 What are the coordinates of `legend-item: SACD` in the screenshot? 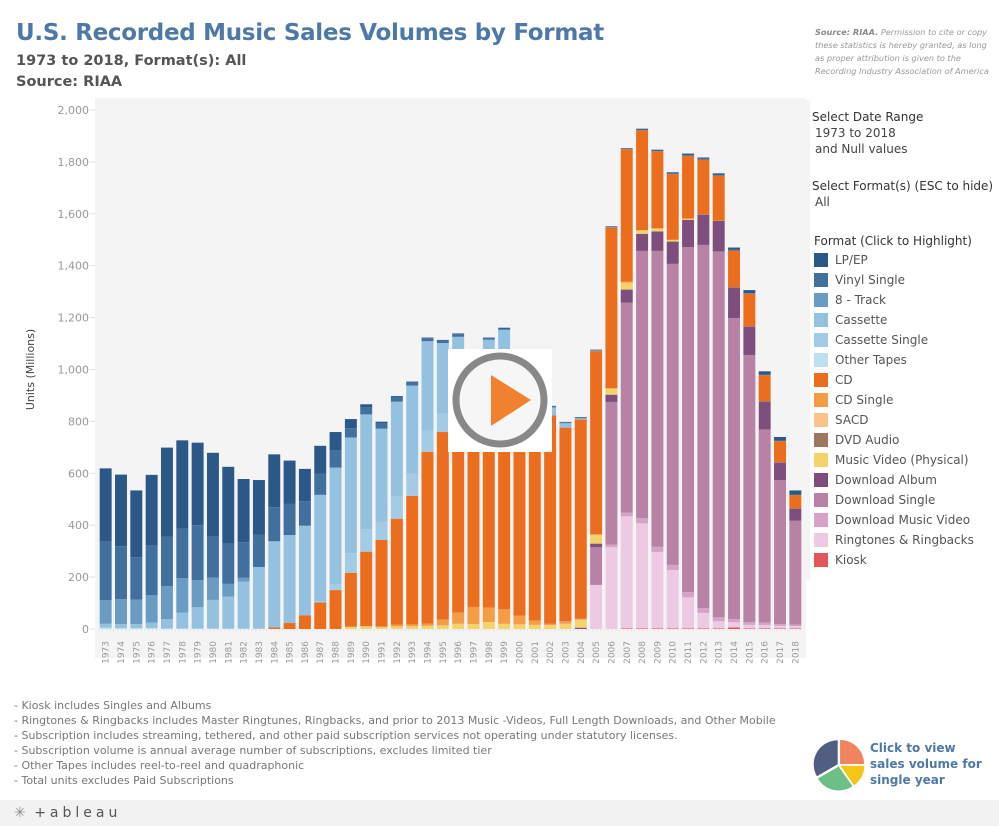 It's located at (894, 420).